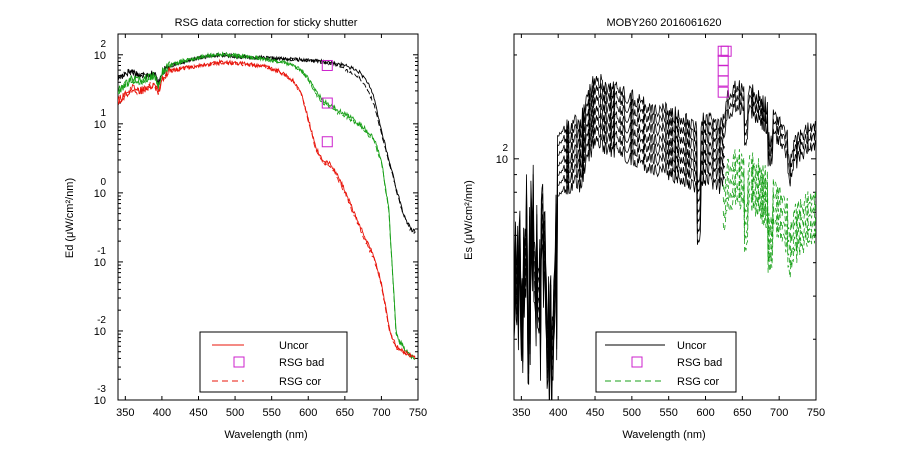 Image resolution: width=900 pixels, height=450 pixels. Describe the element at coordinates (301, 363) in the screenshot. I see `legend-rsg-bad-label: RSG bad` at that location.